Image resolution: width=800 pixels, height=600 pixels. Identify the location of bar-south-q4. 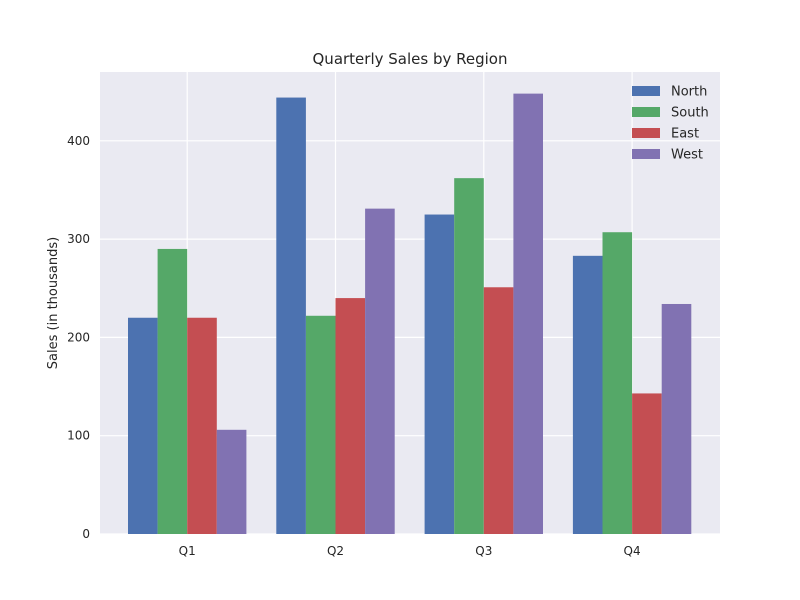
(617, 383).